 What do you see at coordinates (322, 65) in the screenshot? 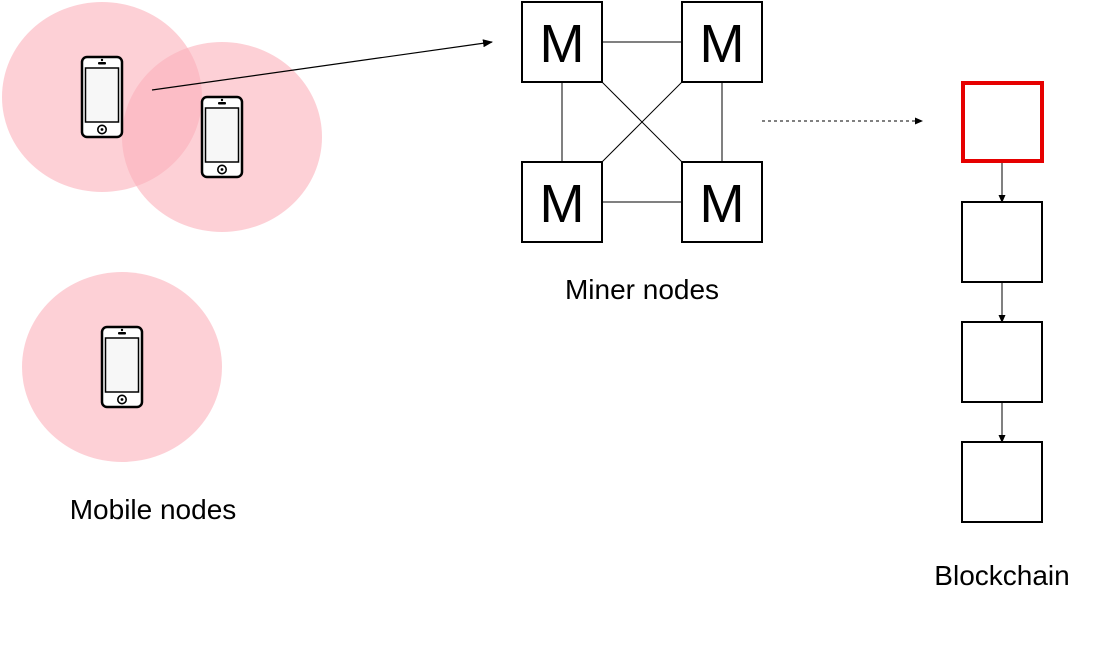
I see `transaction-arrow` at bounding box center [322, 65].